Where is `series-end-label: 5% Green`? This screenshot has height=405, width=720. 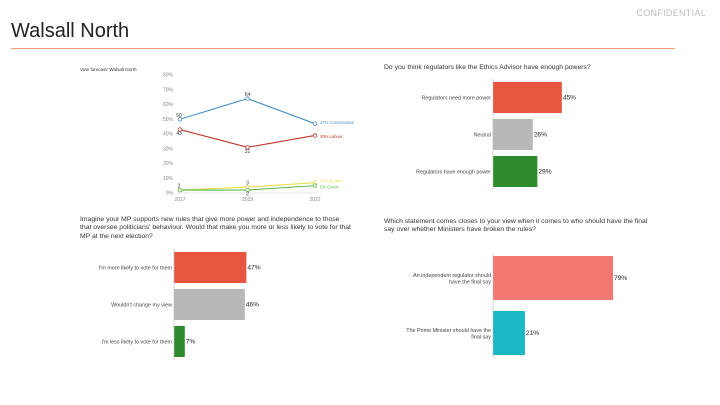
series-end-label: 5% Green is located at coordinates (330, 187).